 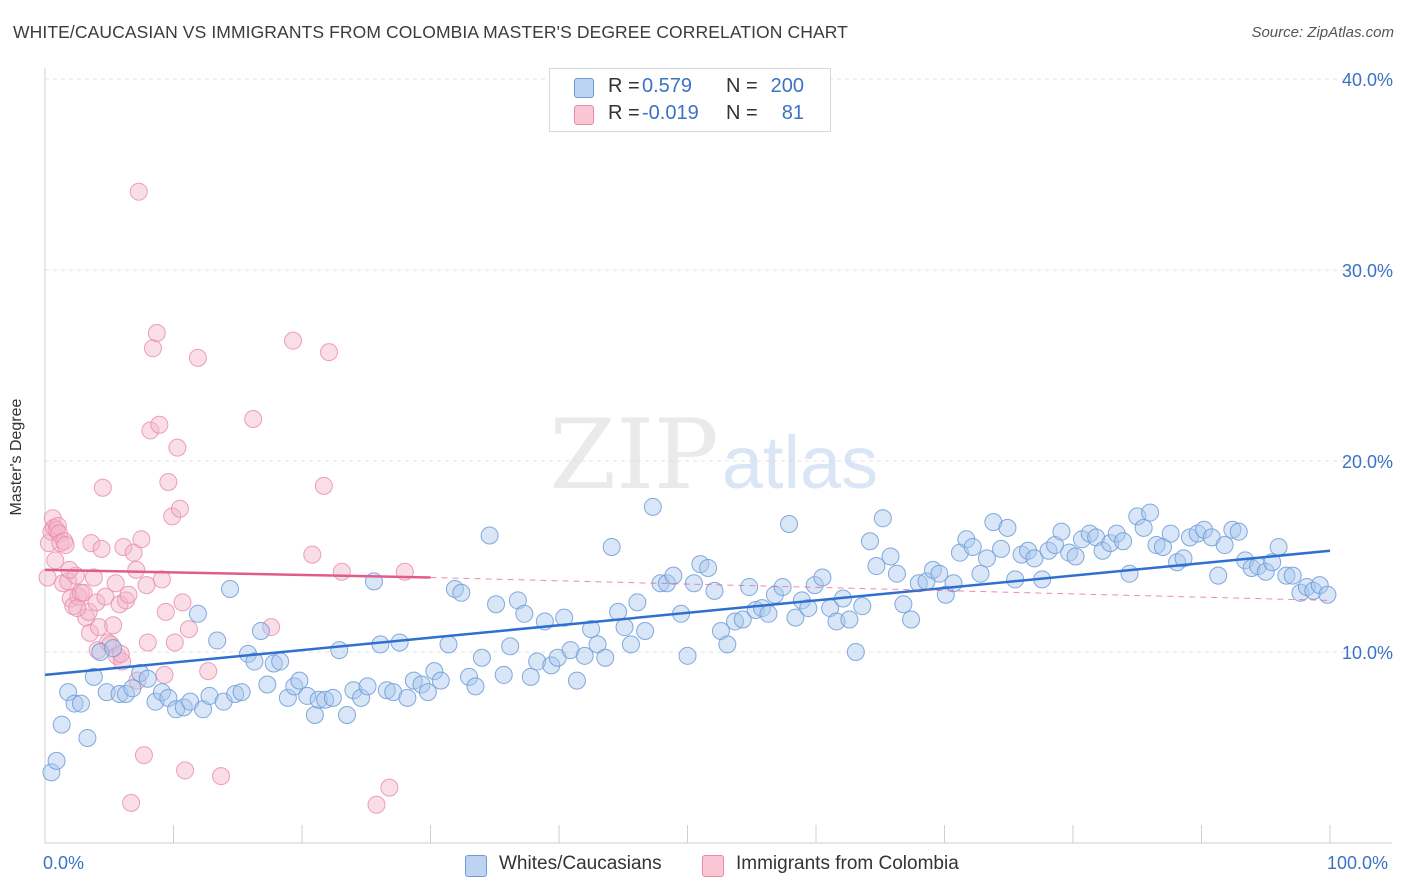 What do you see at coordinates (713, 455) in the screenshot?
I see `watermark: ZIP atlas` at bounding box center [713, 455].